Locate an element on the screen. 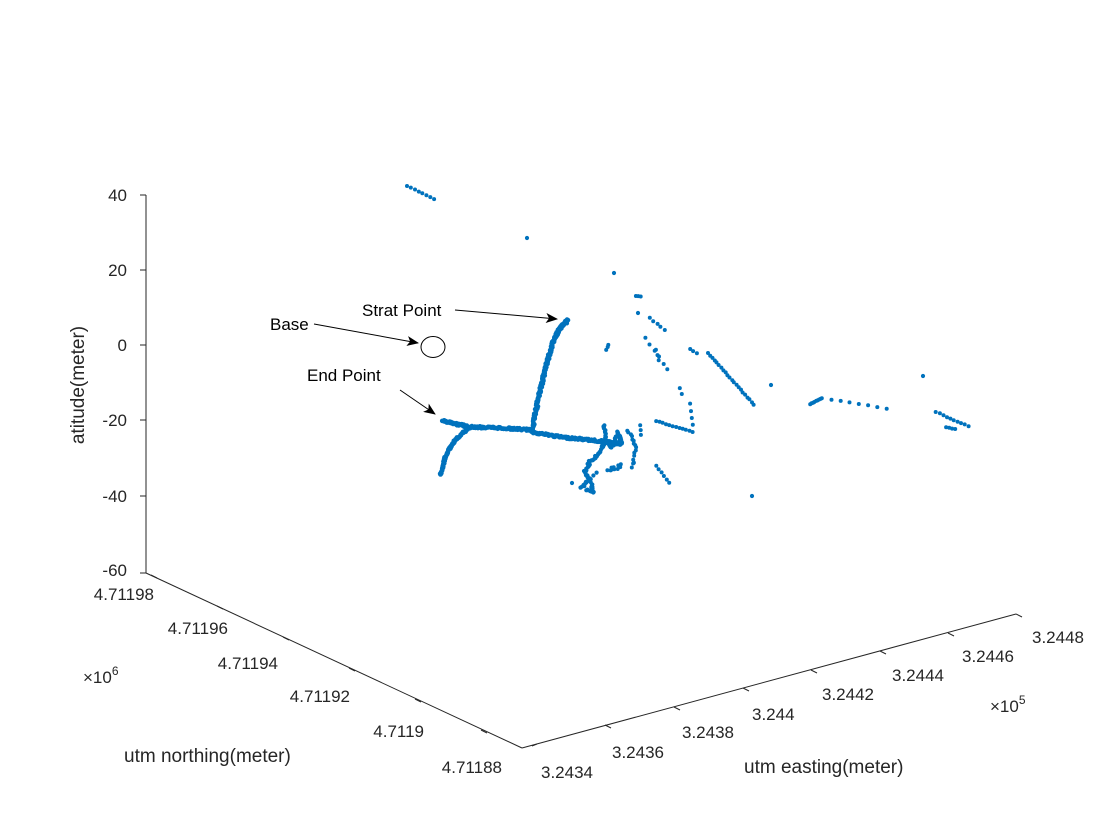 The height and width of the screenshot is (840, 1120). z-axis: 40 20 0 -20 -40 -60 atitude(meter) is located at coordinates (107, 383).